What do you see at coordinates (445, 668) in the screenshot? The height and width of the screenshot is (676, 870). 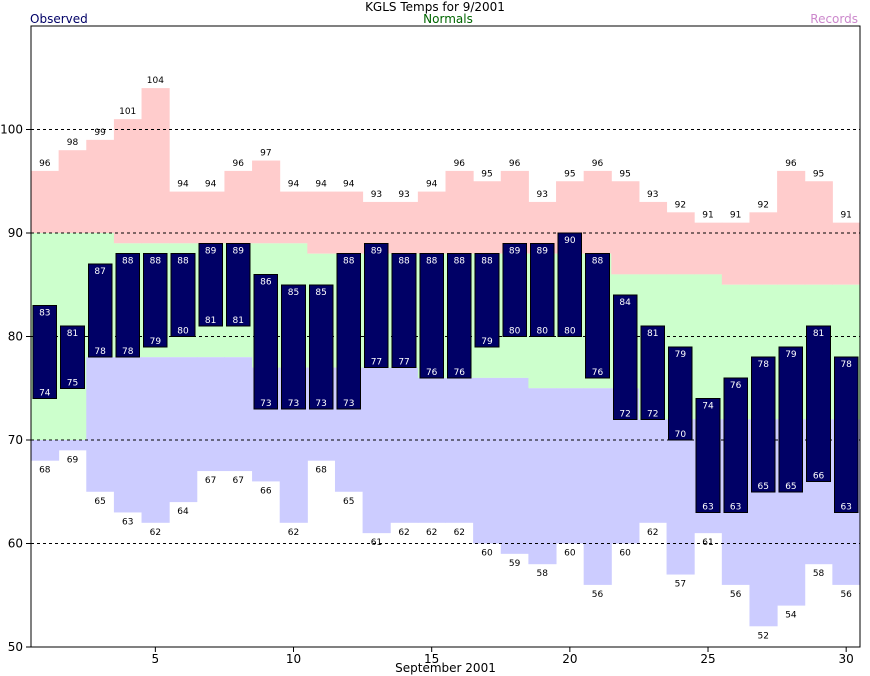 I see `x-axis-label: September 2001` at bounding box center [445, 668].